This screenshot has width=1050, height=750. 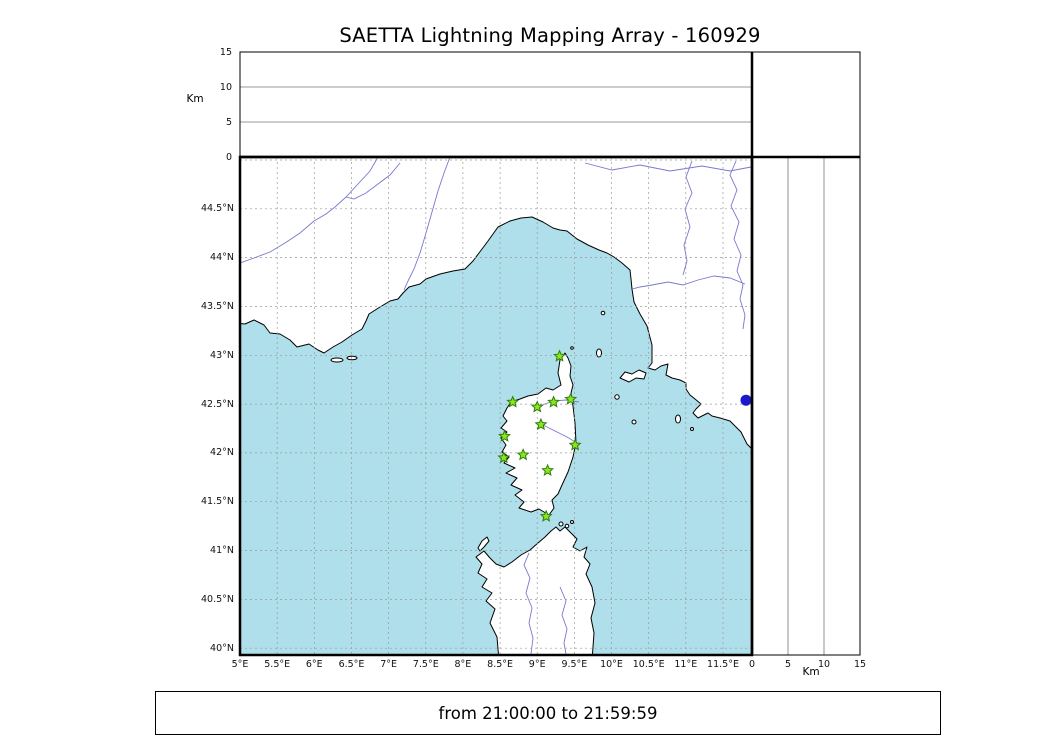 I want to click on island-elba, so click(x=633, y=376).